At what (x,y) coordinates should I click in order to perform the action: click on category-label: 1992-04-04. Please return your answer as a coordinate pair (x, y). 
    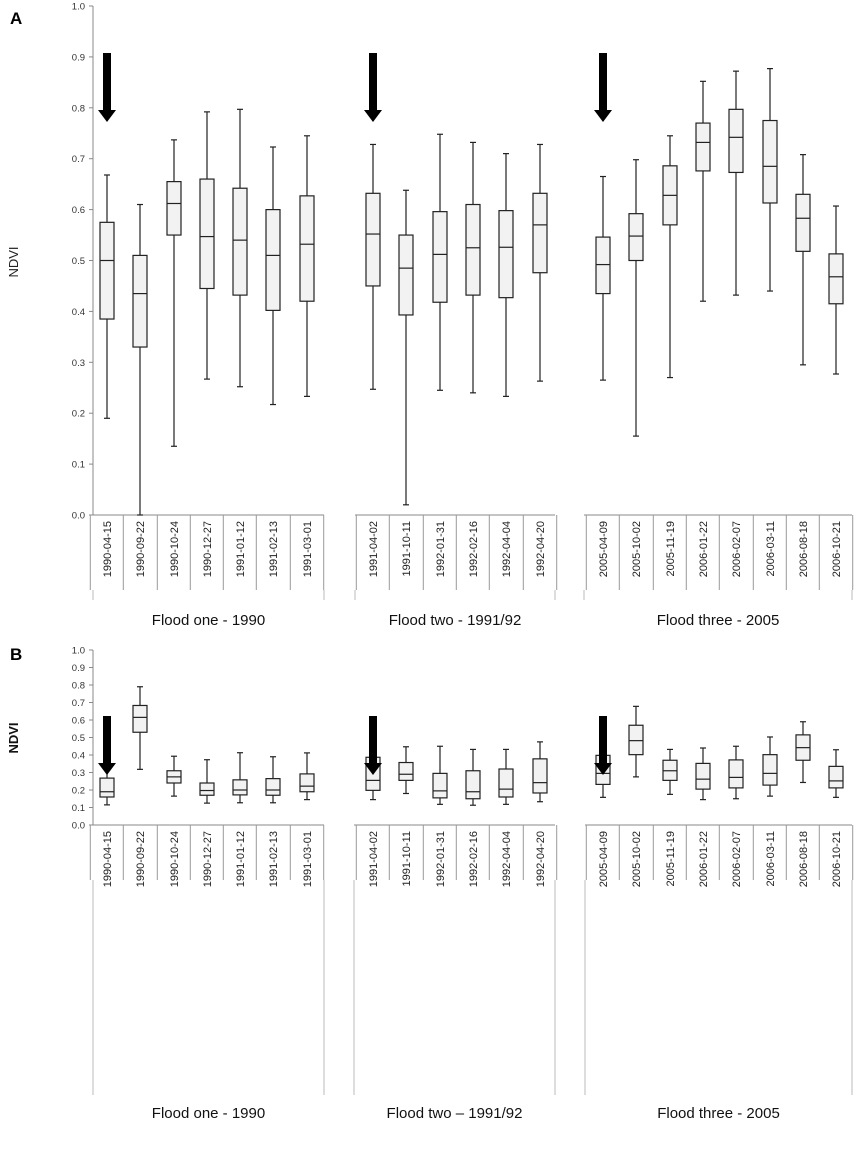
    Looking at the image, I should click on (507, 859).